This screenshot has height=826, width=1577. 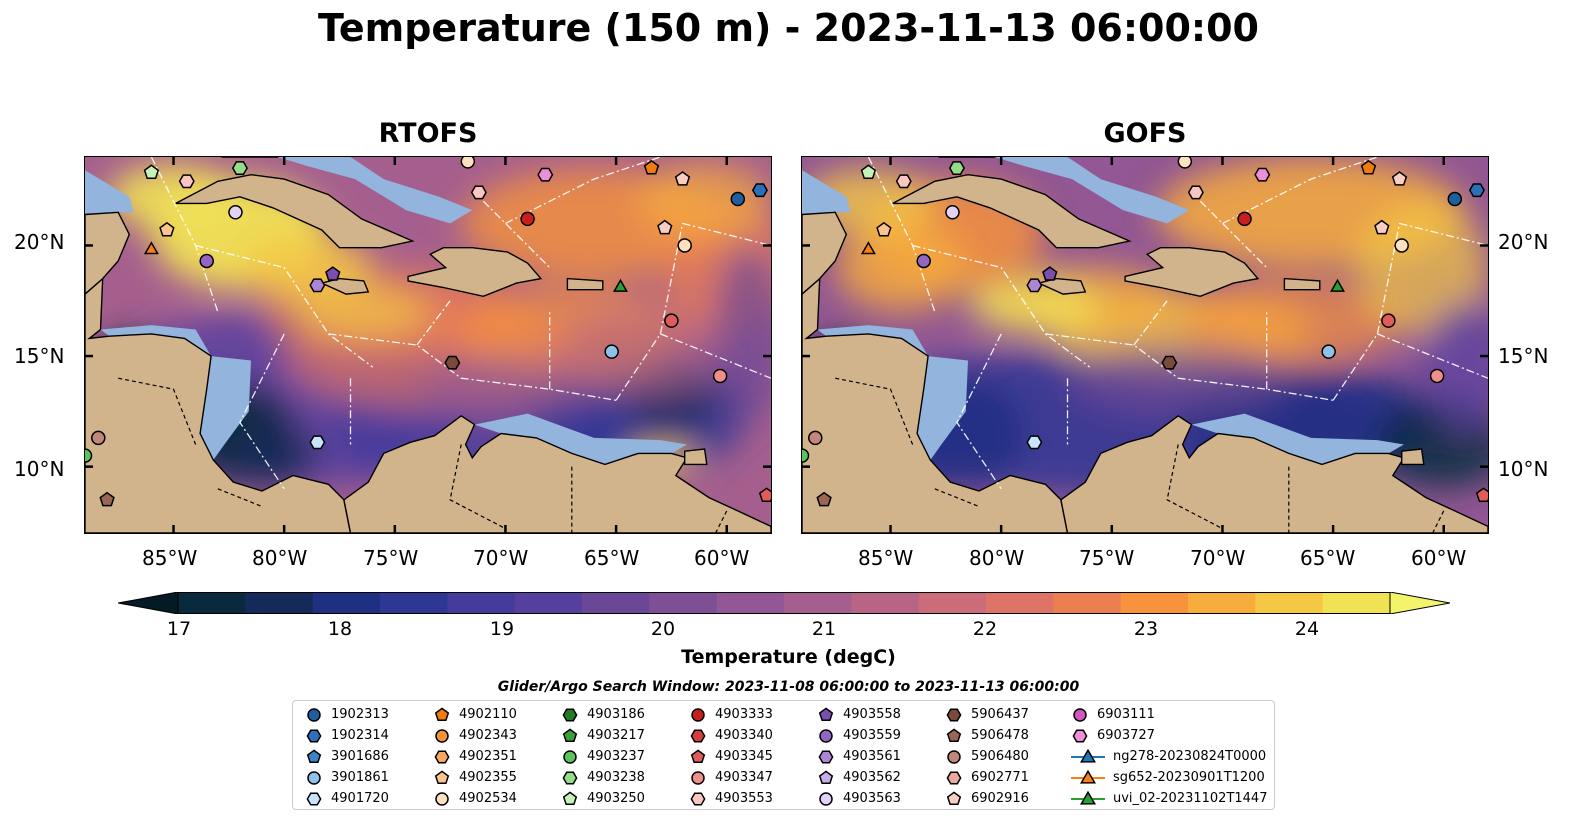 I want to click on legend-item: 4903237, so click(x=603, y=756).